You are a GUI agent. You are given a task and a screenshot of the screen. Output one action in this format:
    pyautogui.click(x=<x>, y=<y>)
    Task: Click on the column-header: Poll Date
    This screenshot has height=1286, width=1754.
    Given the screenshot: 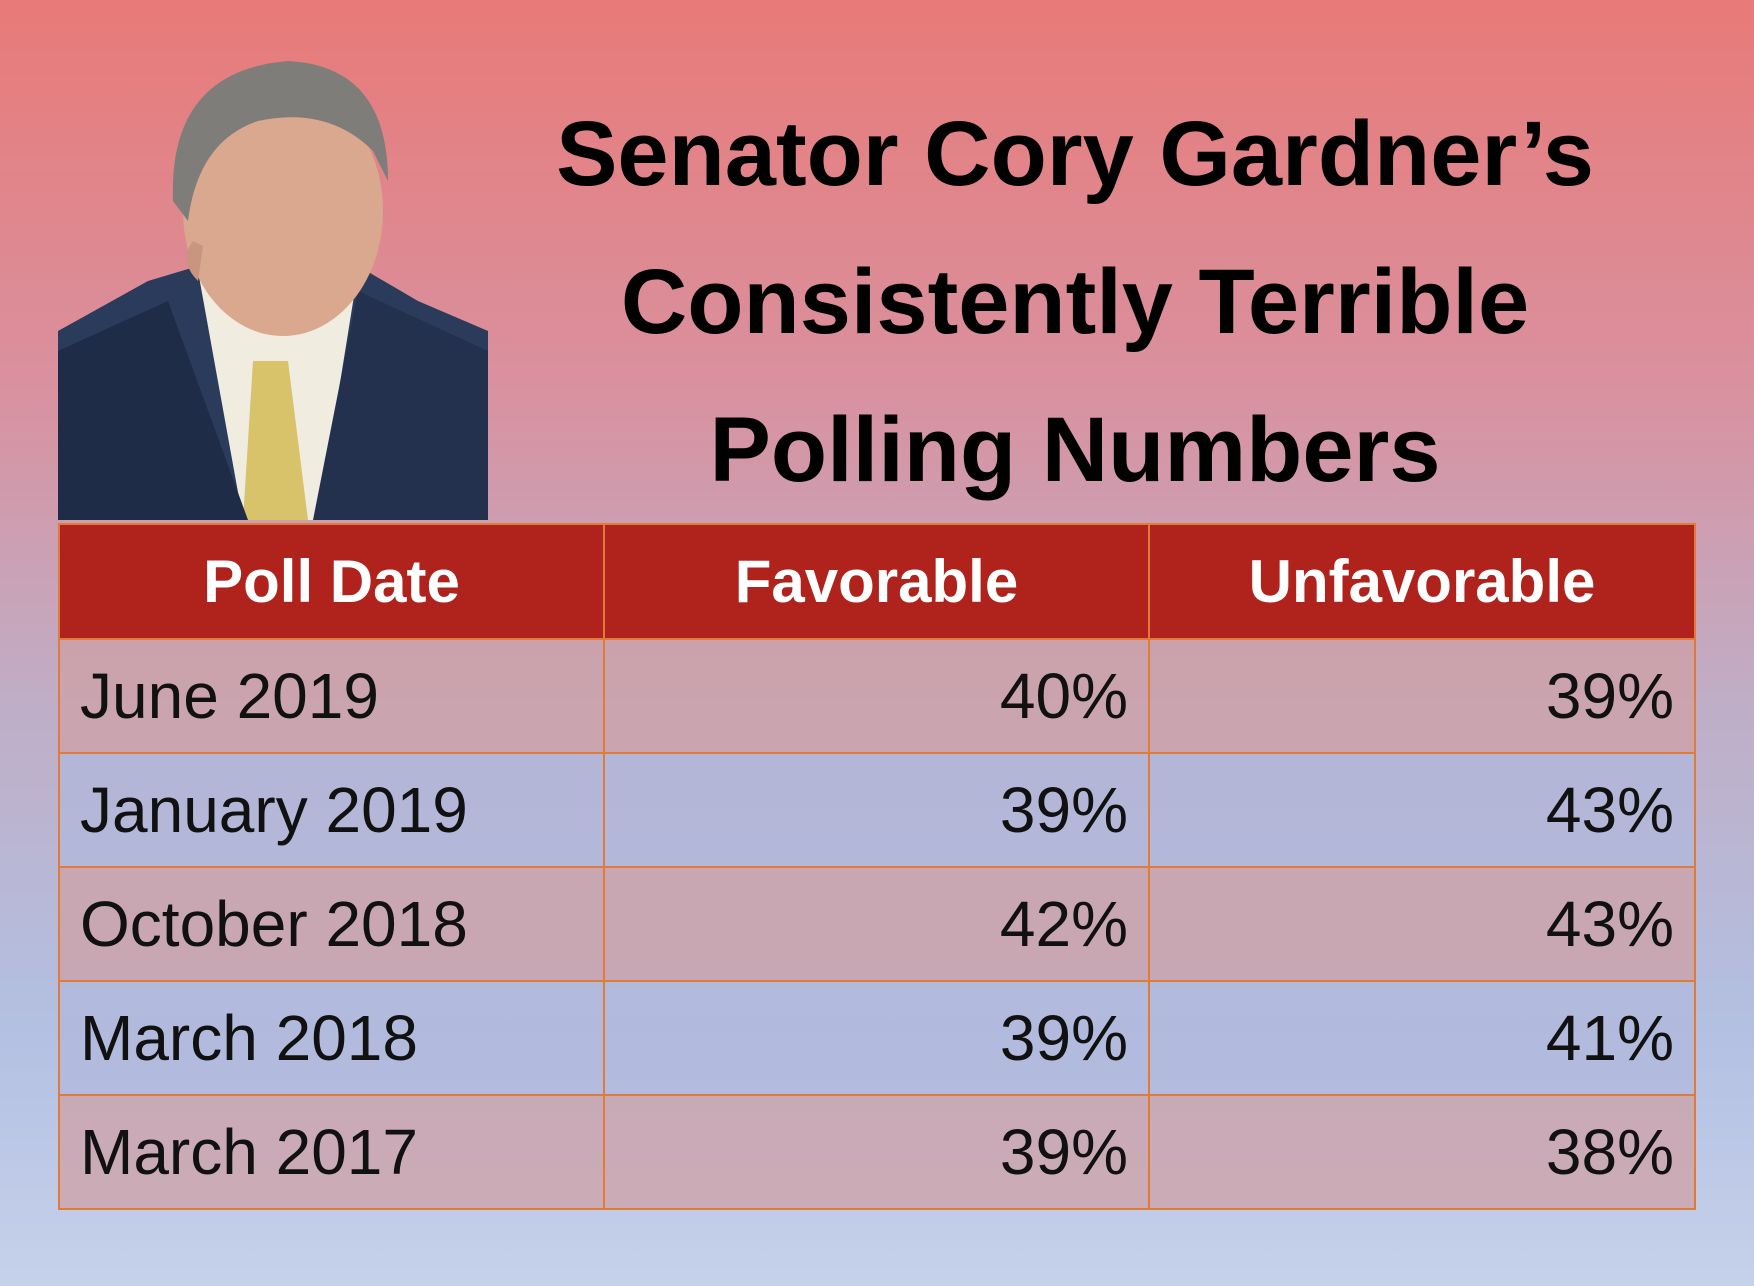 What is the action you would take?
    pyautogui.click(x=331, y=581)
    